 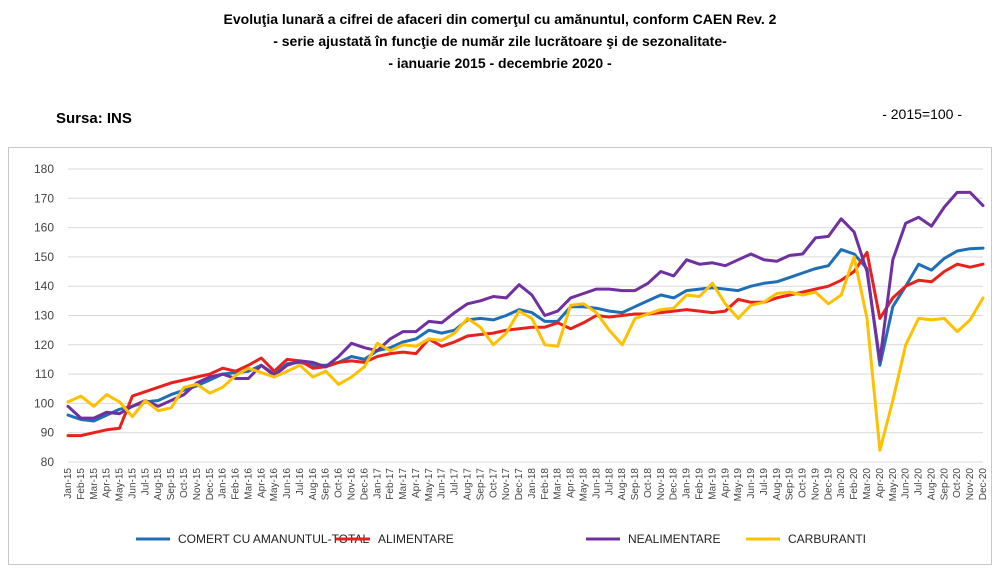 What do you see at coordinates (416, 539) in the screenshot?
I see `legend-label: ALIMENTARE` at bounding box center [416, 539].